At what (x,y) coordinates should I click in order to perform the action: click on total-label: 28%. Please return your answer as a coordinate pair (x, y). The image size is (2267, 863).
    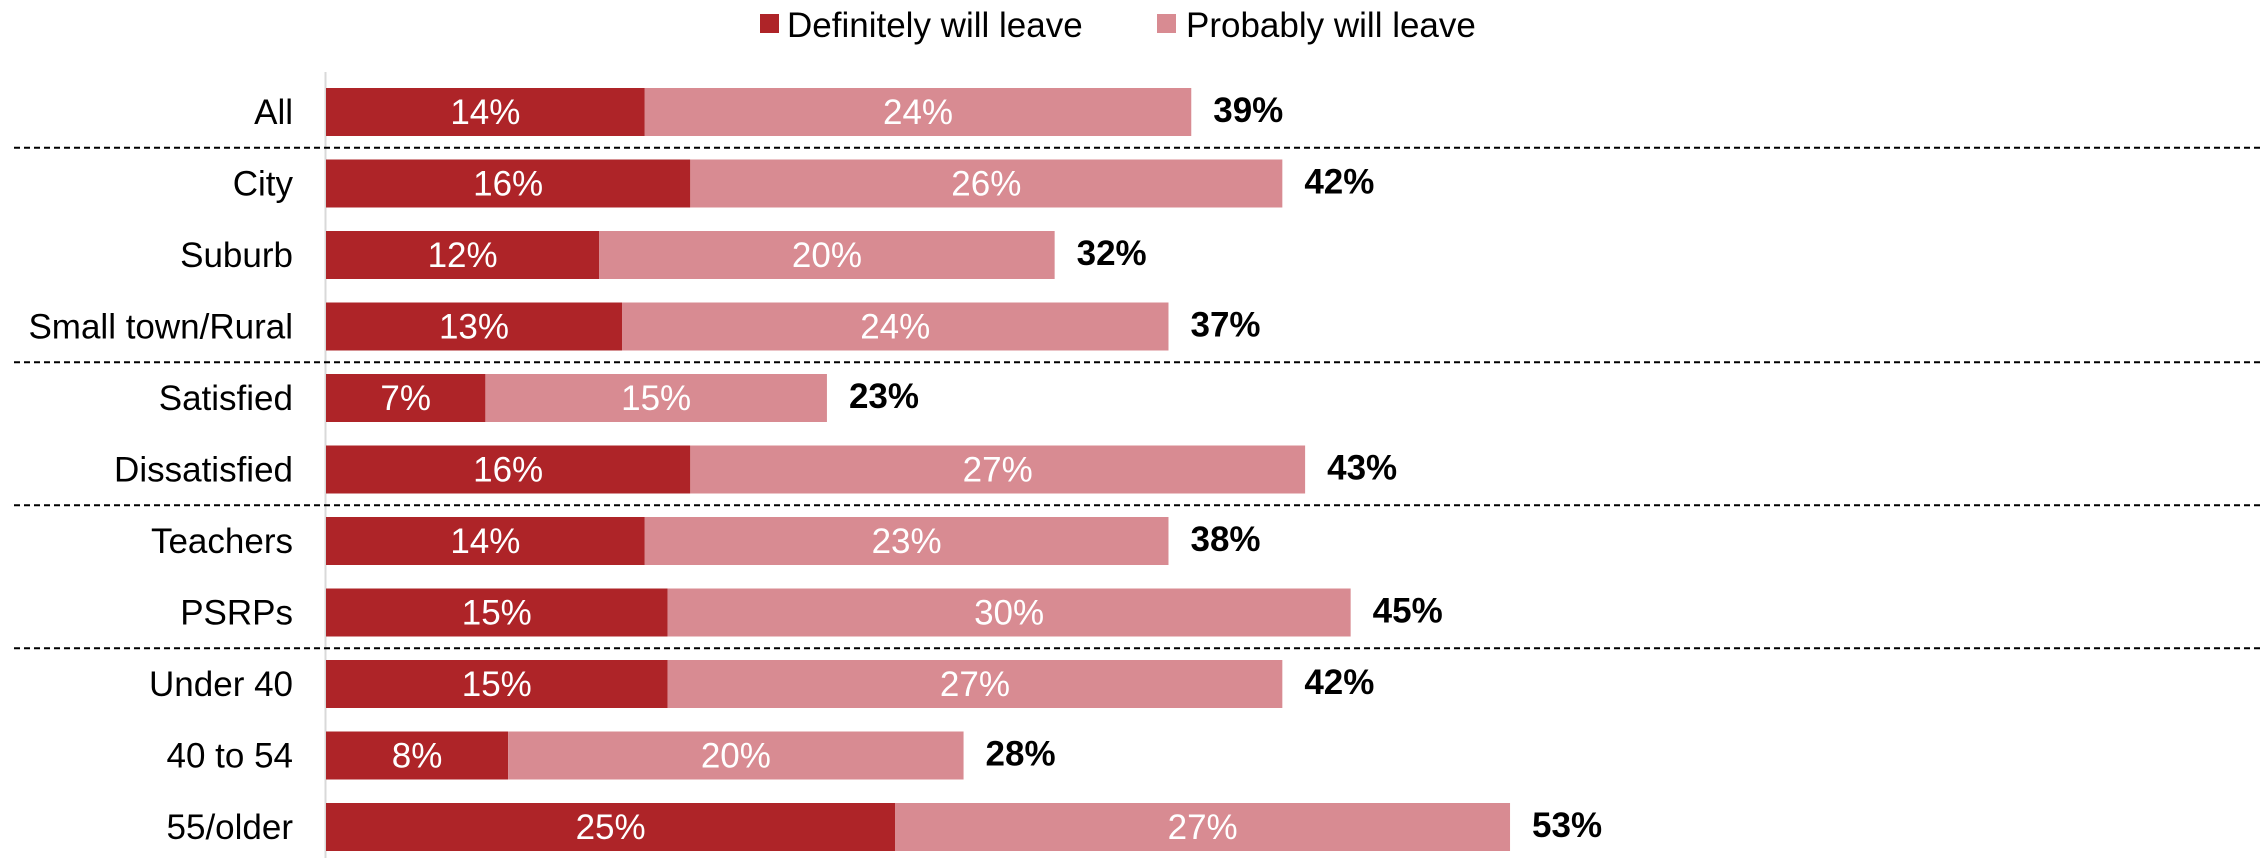
    Looking at the image, I should click on (1021, 754).